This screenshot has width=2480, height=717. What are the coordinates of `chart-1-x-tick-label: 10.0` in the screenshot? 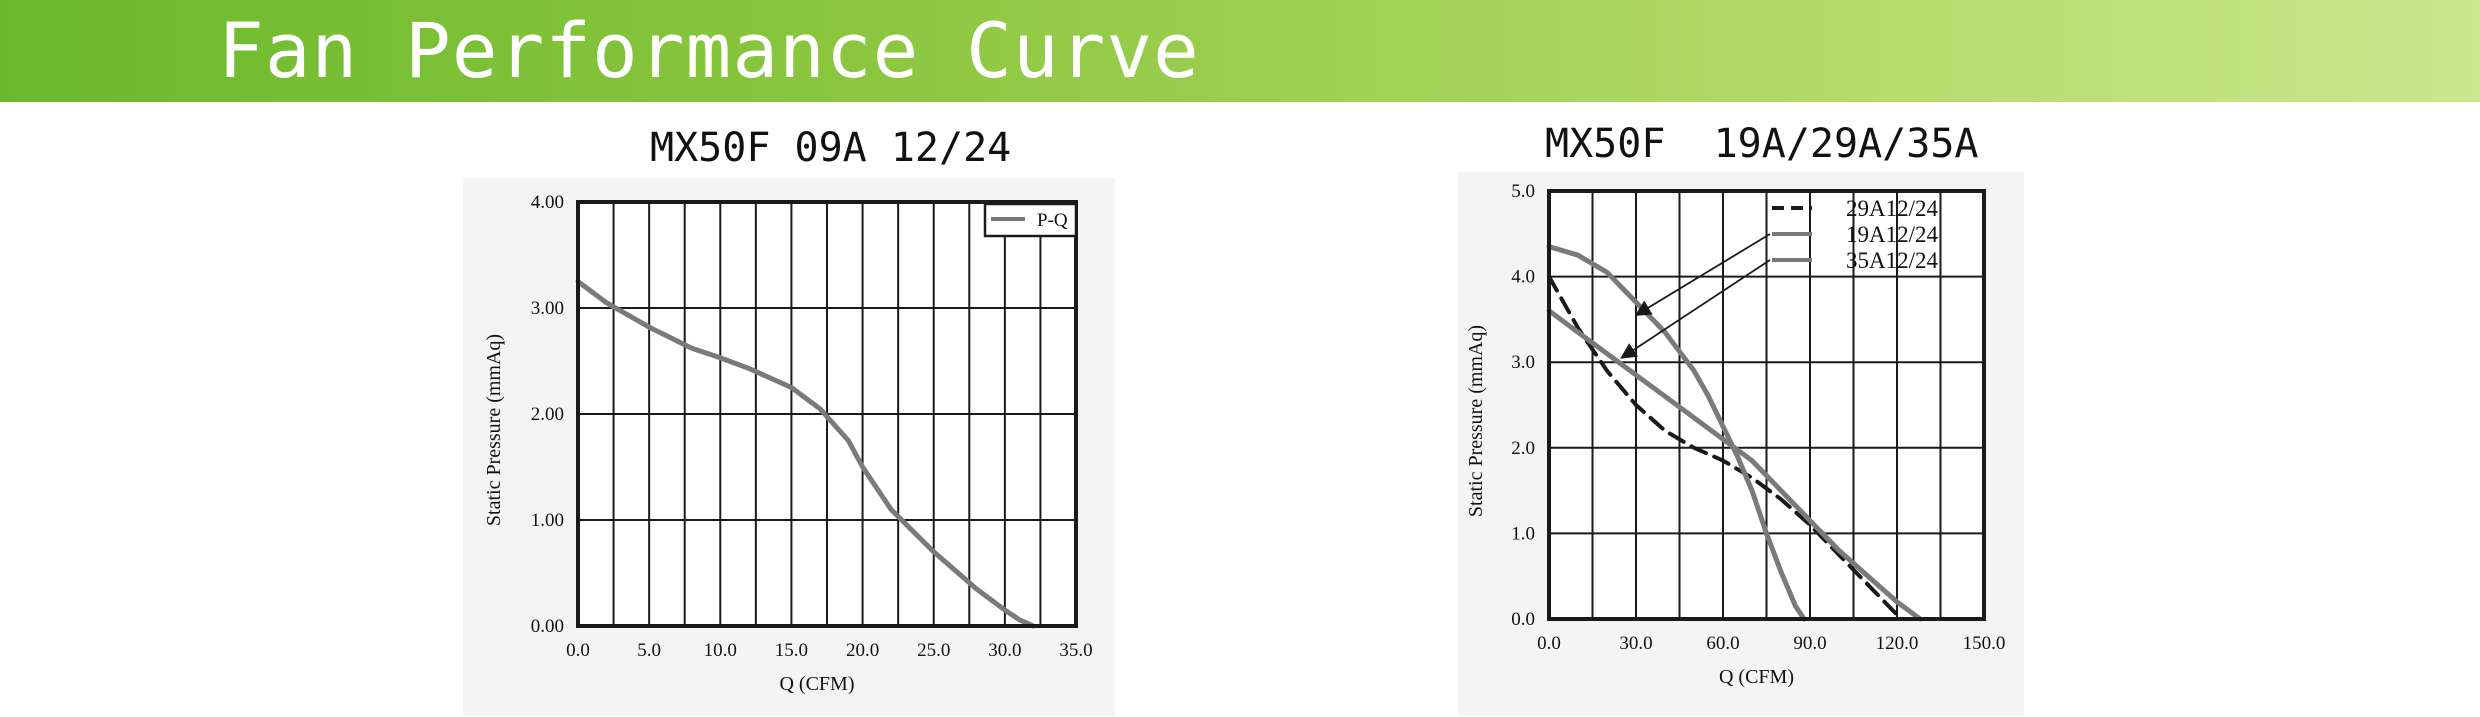 It's located at (720, 650).